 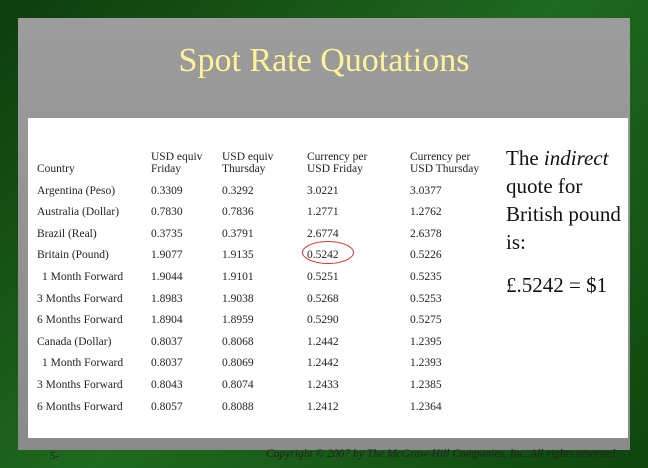 I want to click on cell-per-usd-friday: 1.2412, so click(x=323, y=406).